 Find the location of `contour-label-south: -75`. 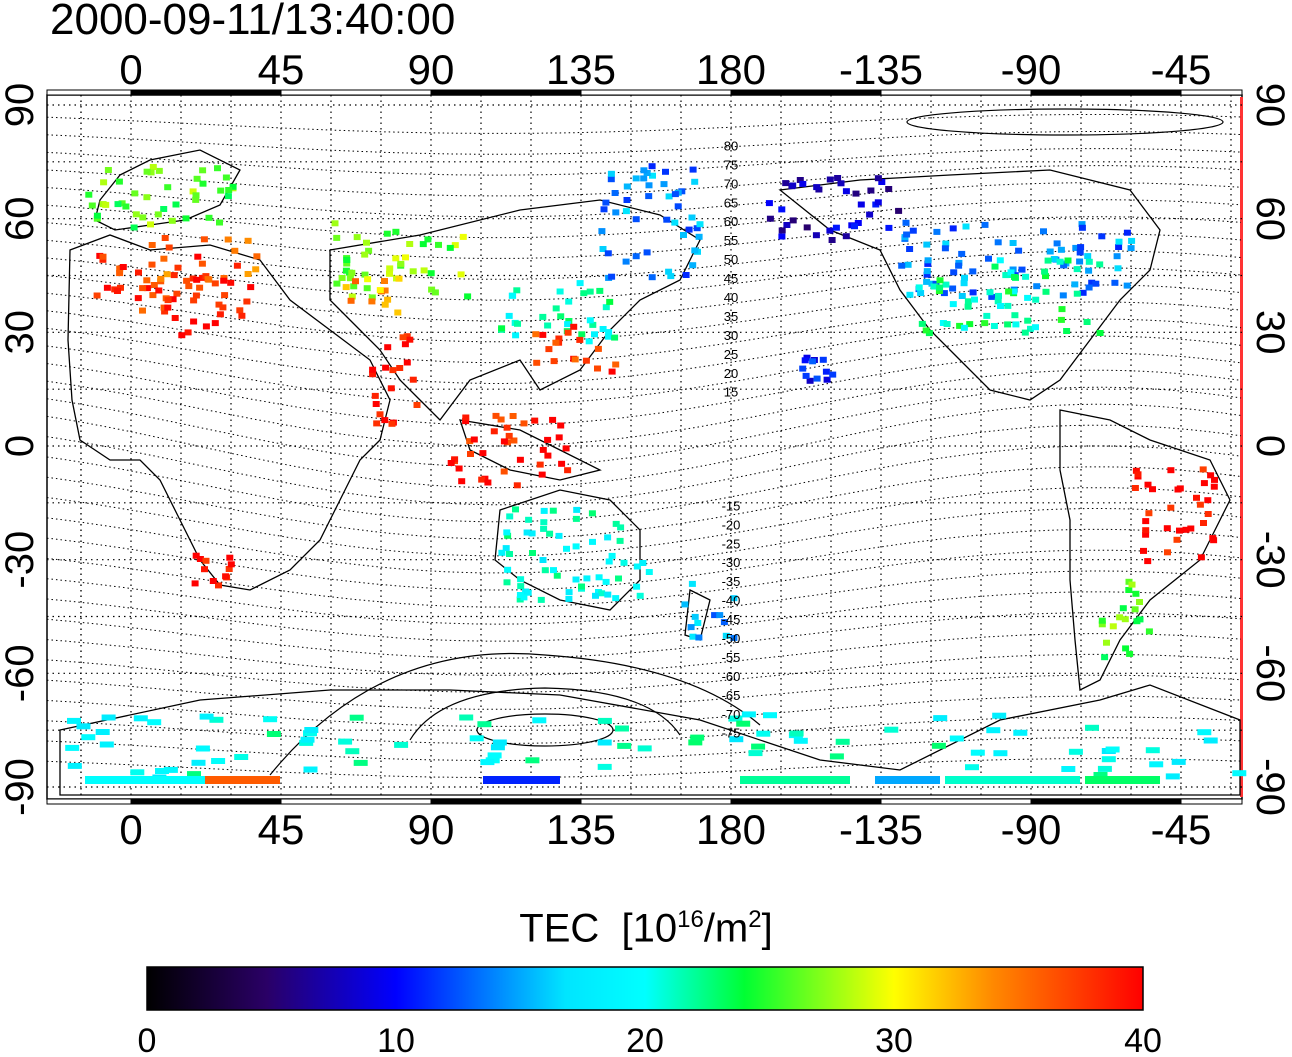

contour-label-south: -75 is located at coordinates (731, 733).